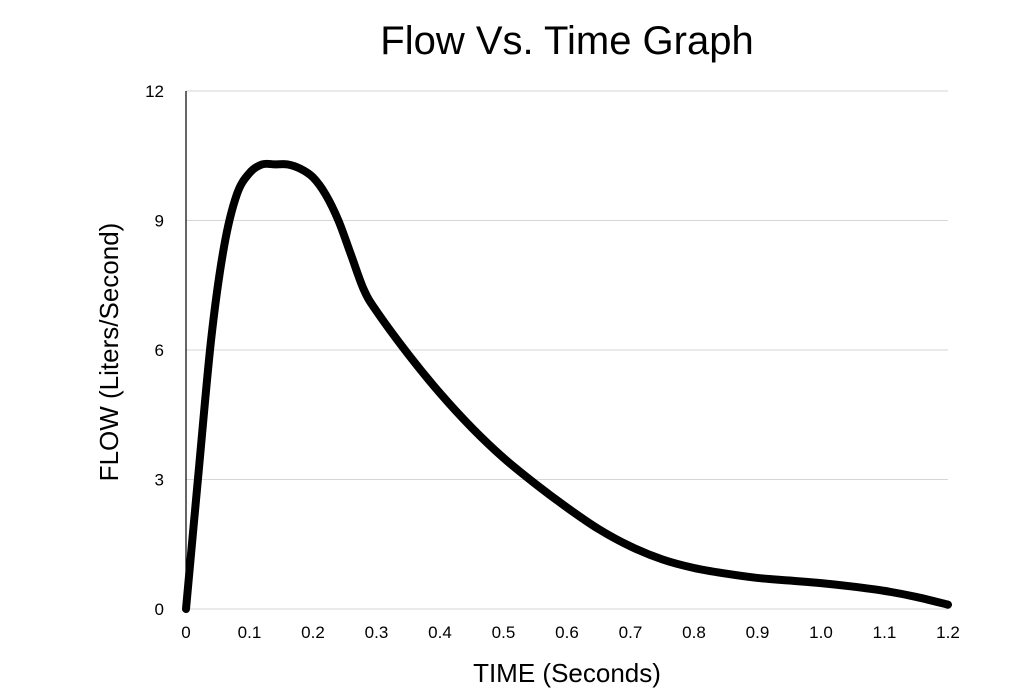 This screenshot has width=1024, height=697. Describe the element at coordinates (159, 221) in the screenshot. I see `y-tick-label: 9` at that location.